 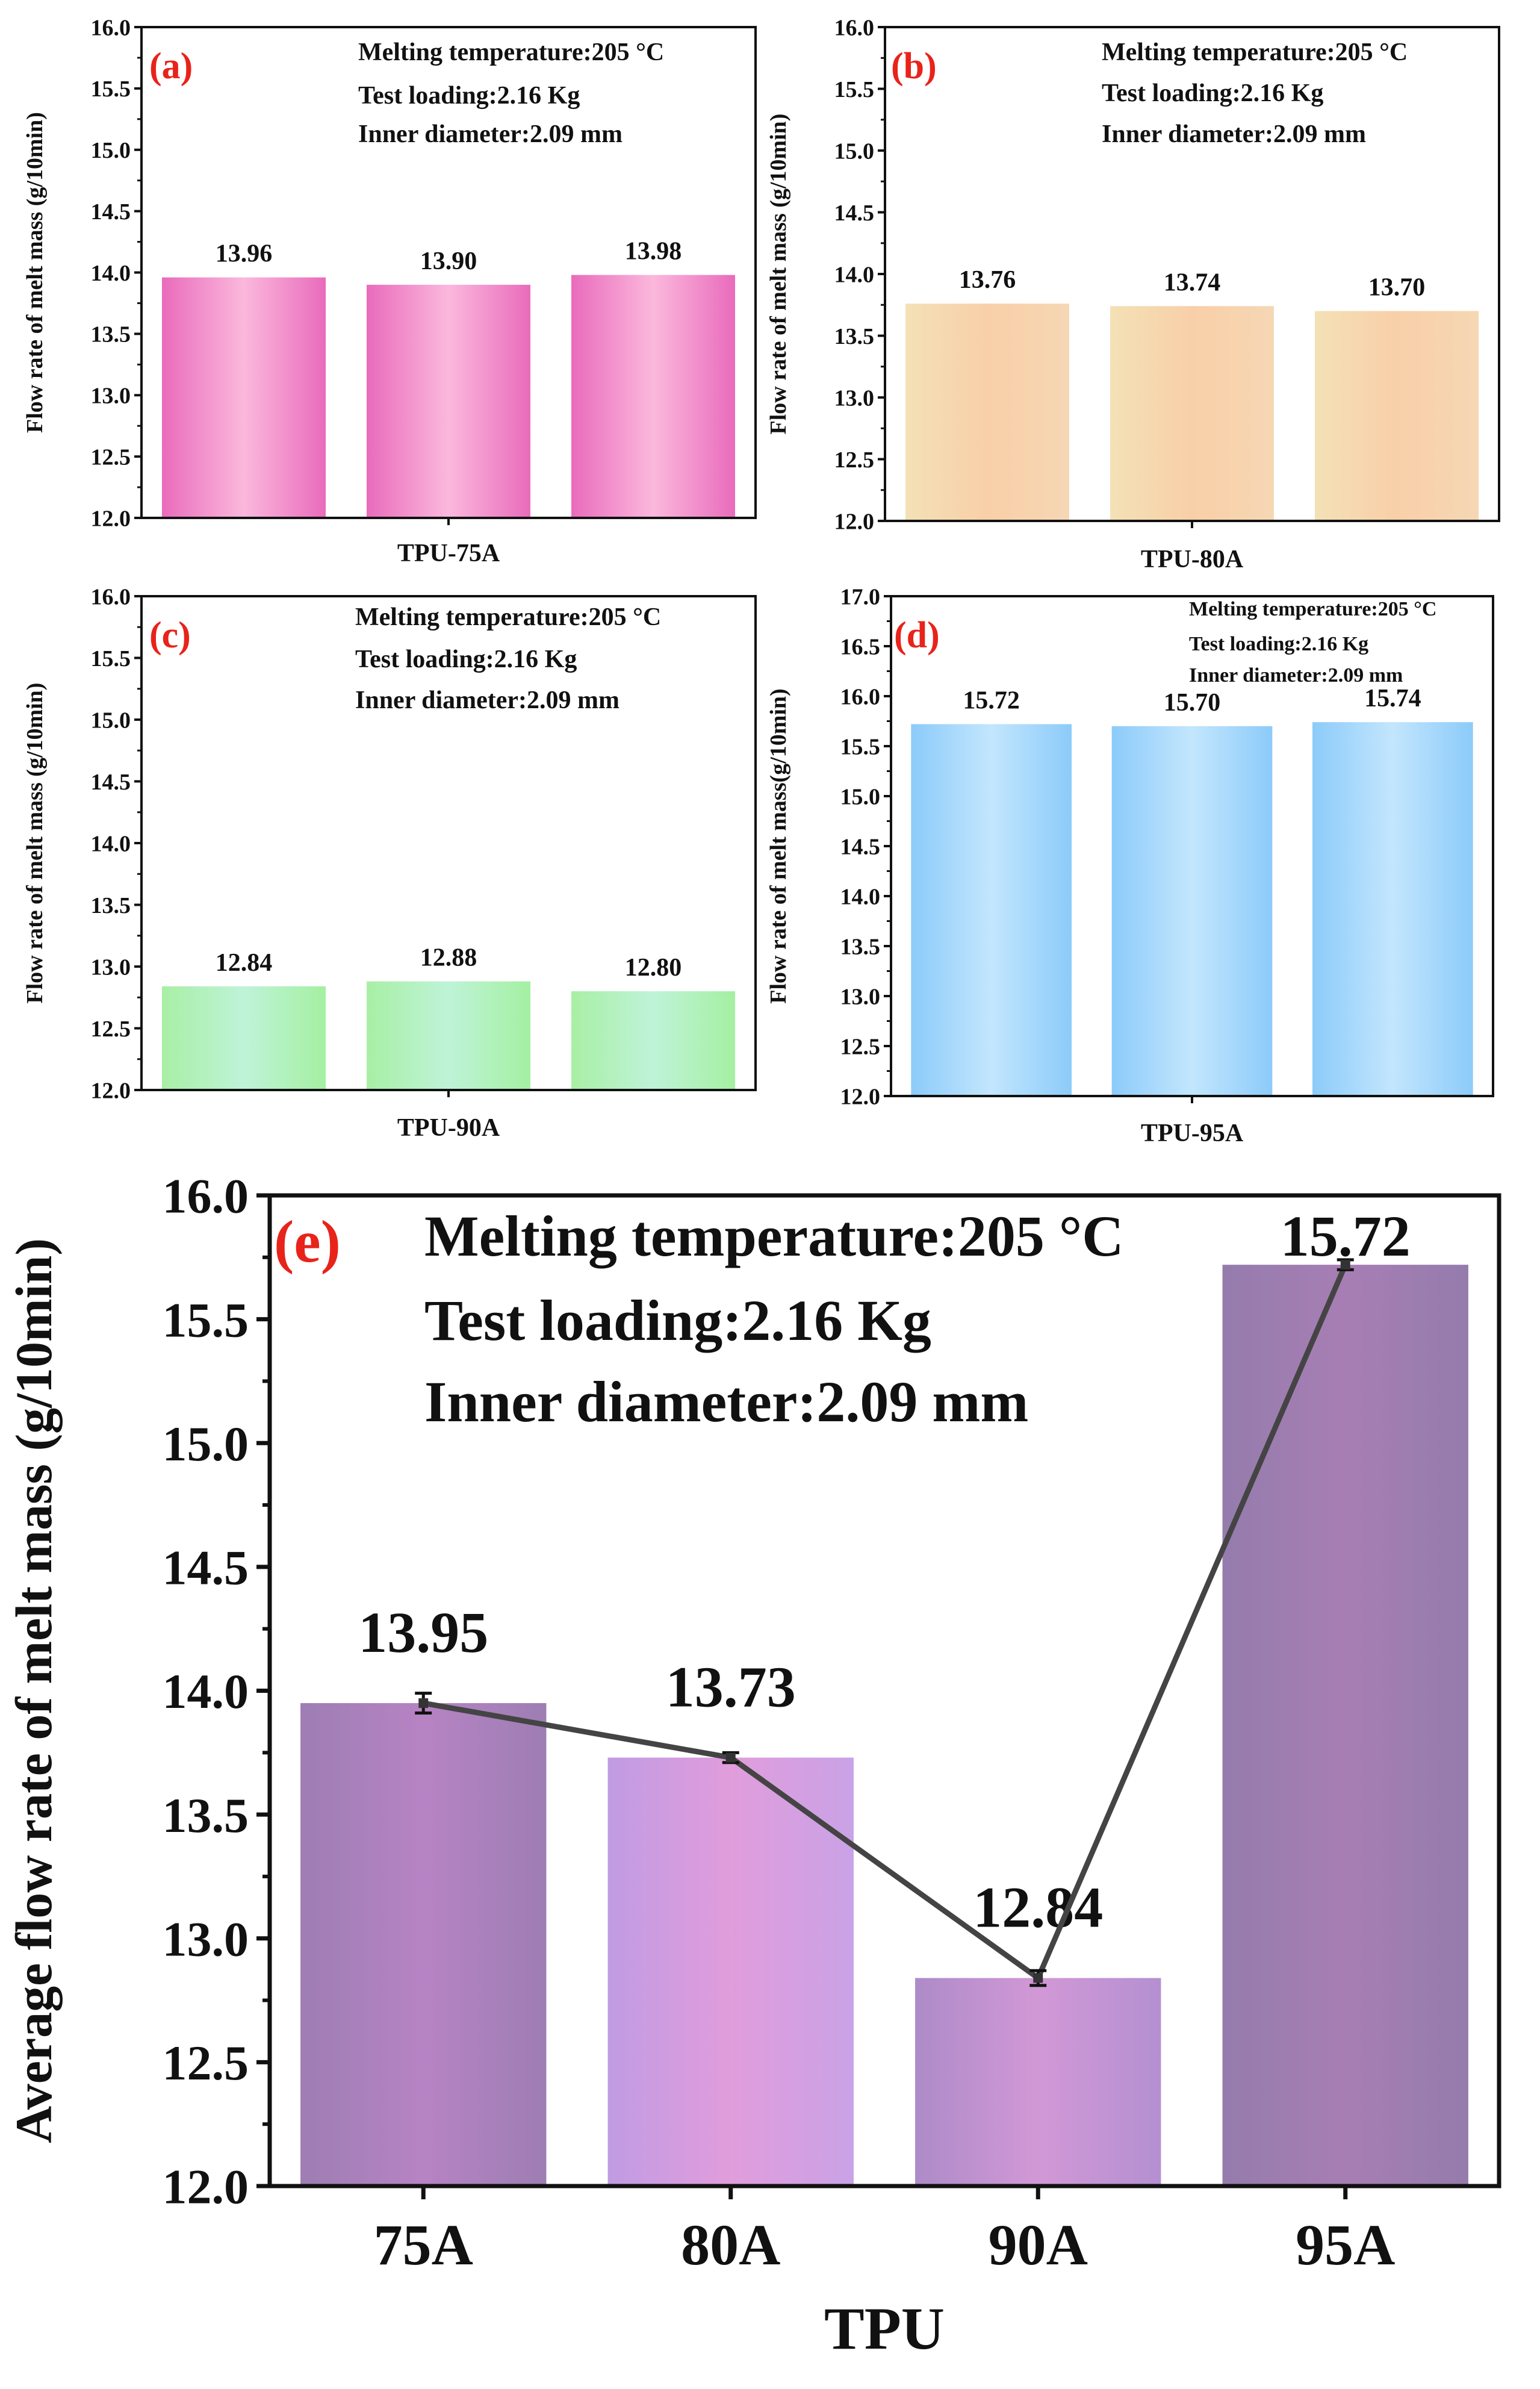 I want to click on data-label: 12.88, so click(x=449, y=958).